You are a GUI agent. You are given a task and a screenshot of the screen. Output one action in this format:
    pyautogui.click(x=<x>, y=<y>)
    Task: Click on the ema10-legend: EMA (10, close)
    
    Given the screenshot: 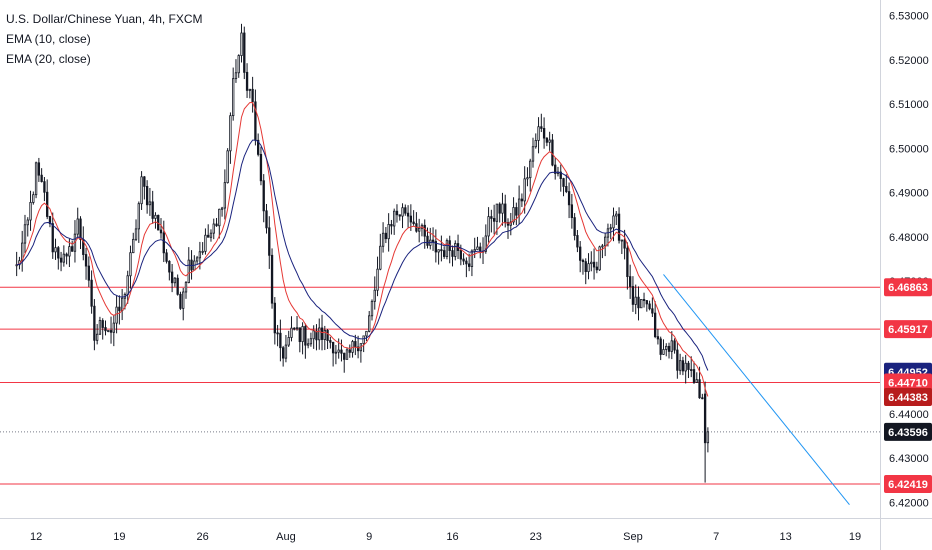 What is the action you would take?
    pyautogui.click(x=48, y=39)
    